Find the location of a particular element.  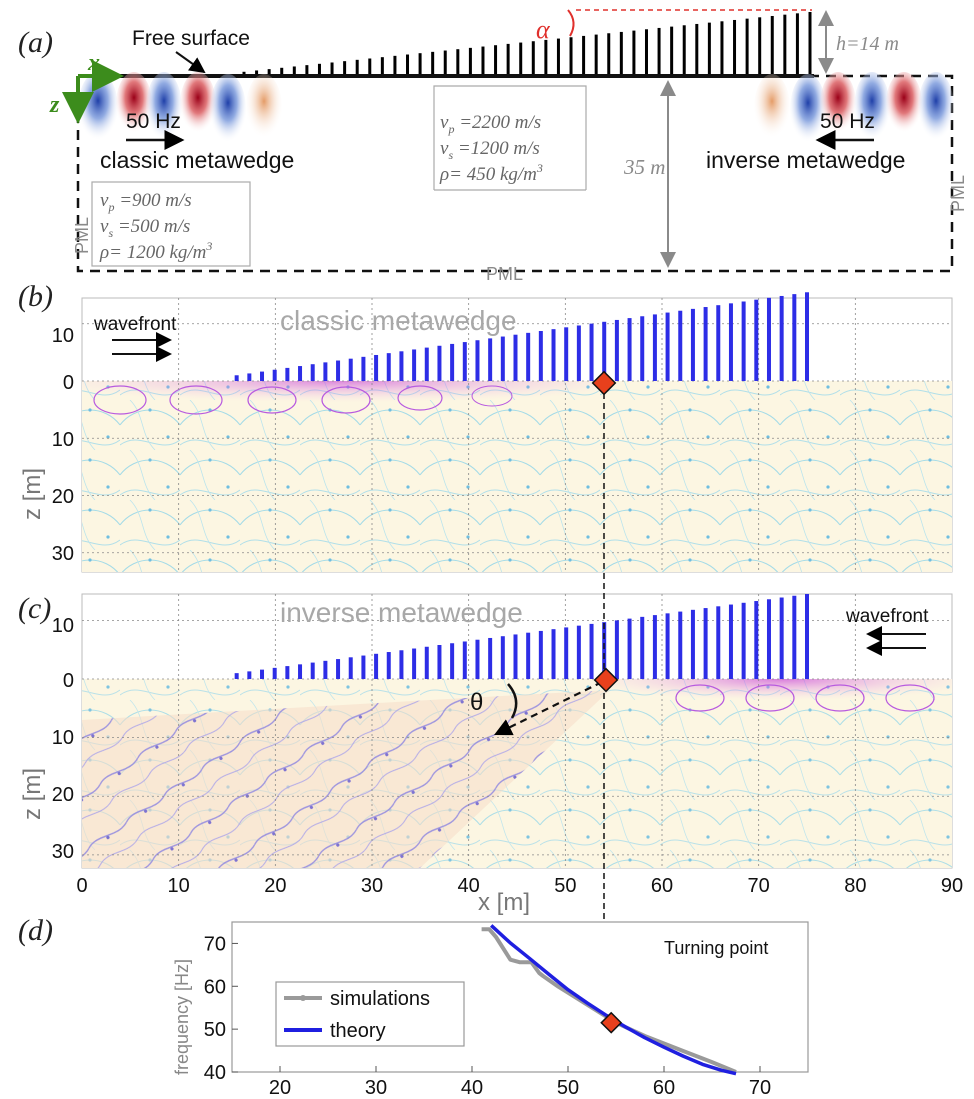

x-tick-label: 90 is located at coordinates (952, 886).